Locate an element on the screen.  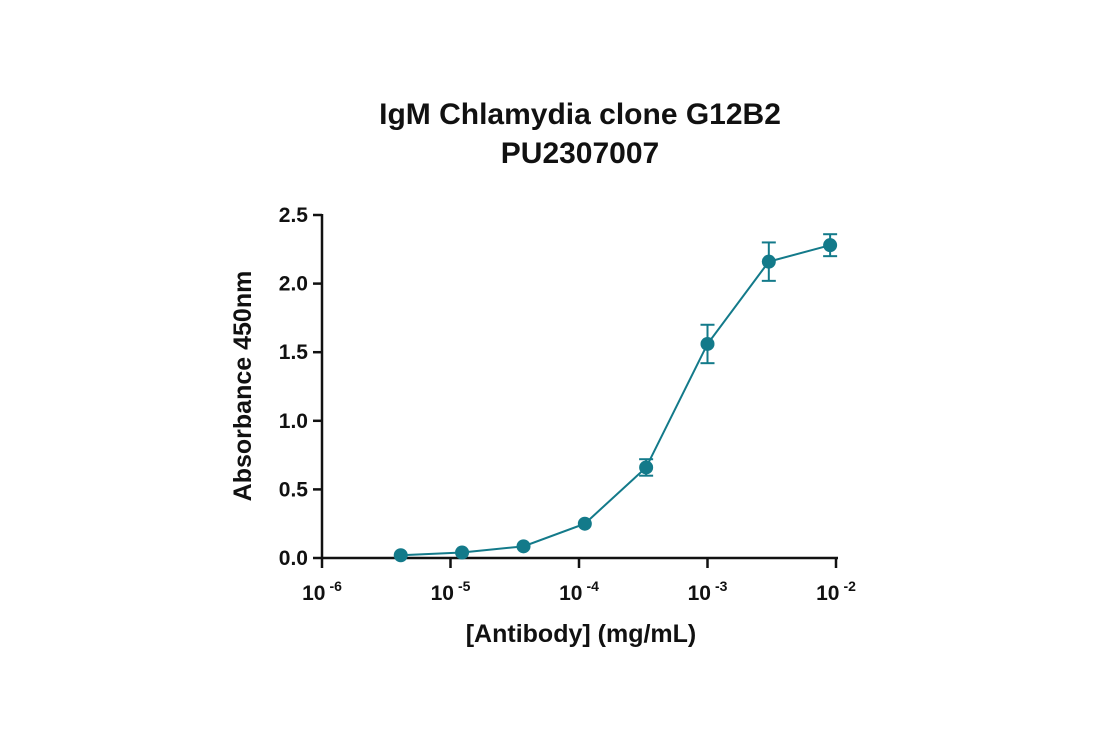
x-tick-label: 10 -5 is located at coordinates (451, 591).